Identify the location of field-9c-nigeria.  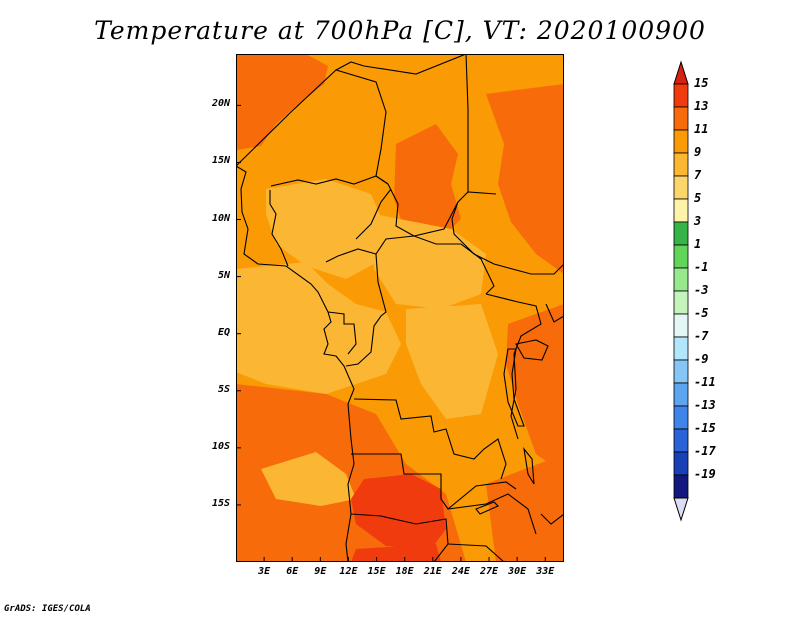
(326, 229).